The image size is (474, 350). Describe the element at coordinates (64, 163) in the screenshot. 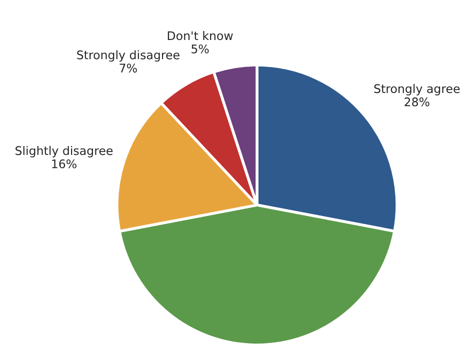

I see `data-label: 16%` at that location.